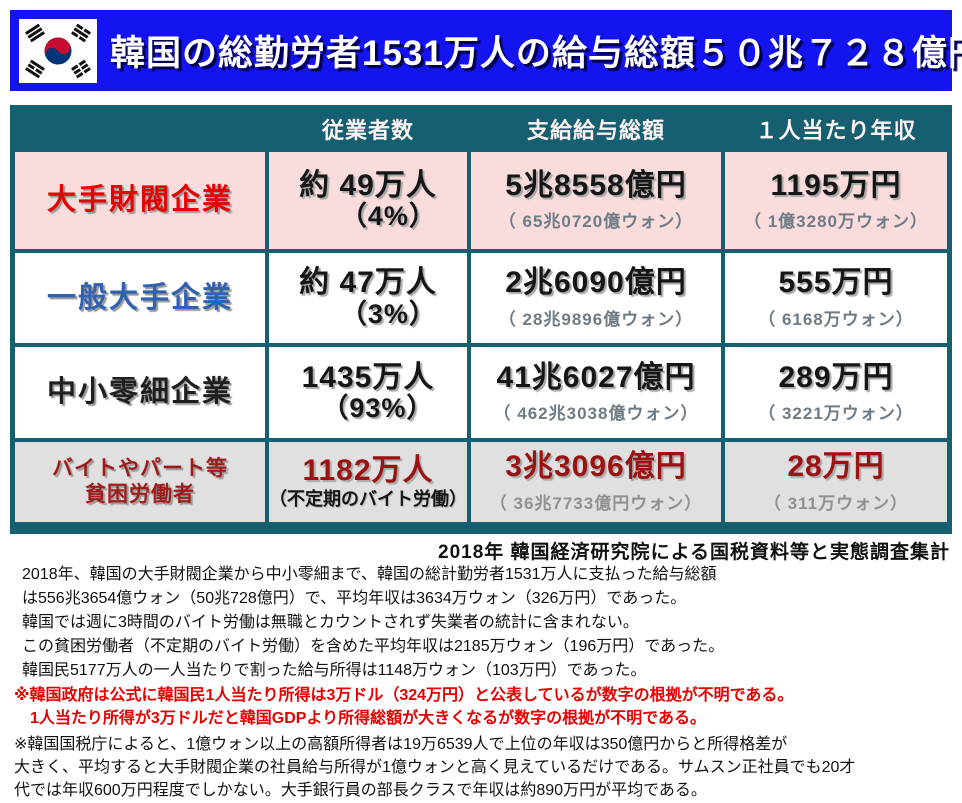  I want to click on per-capita-value: 28万円, so click(836, 467).